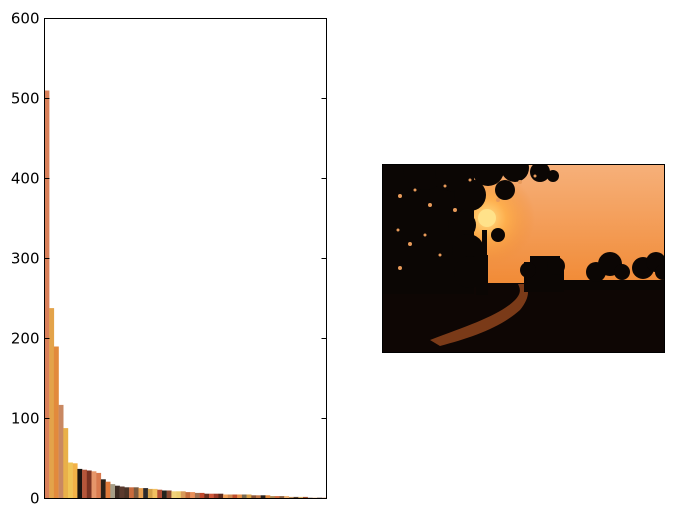 Image resolution: width=673 pixels, height=517 pixels. Describe the element at coordinates (25, 339) in the screenshot. I see `y-tick-label: 200` at that location.